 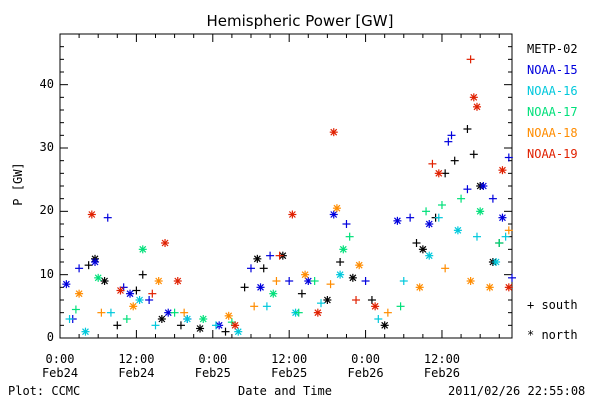 What do you see at coordinates (517, 391) in the screenshot?
I see `timestamp: 2011/02/26 22:55:08` at bounding box center [517, 391].